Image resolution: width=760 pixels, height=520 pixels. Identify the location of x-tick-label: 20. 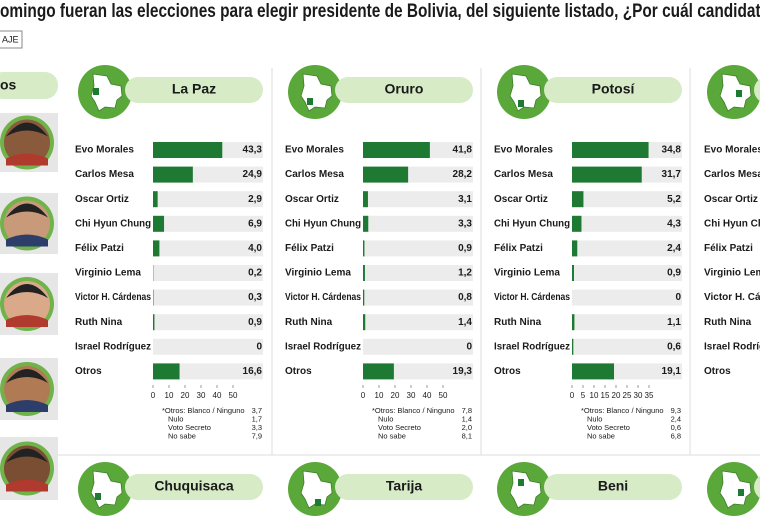
(185, 395).